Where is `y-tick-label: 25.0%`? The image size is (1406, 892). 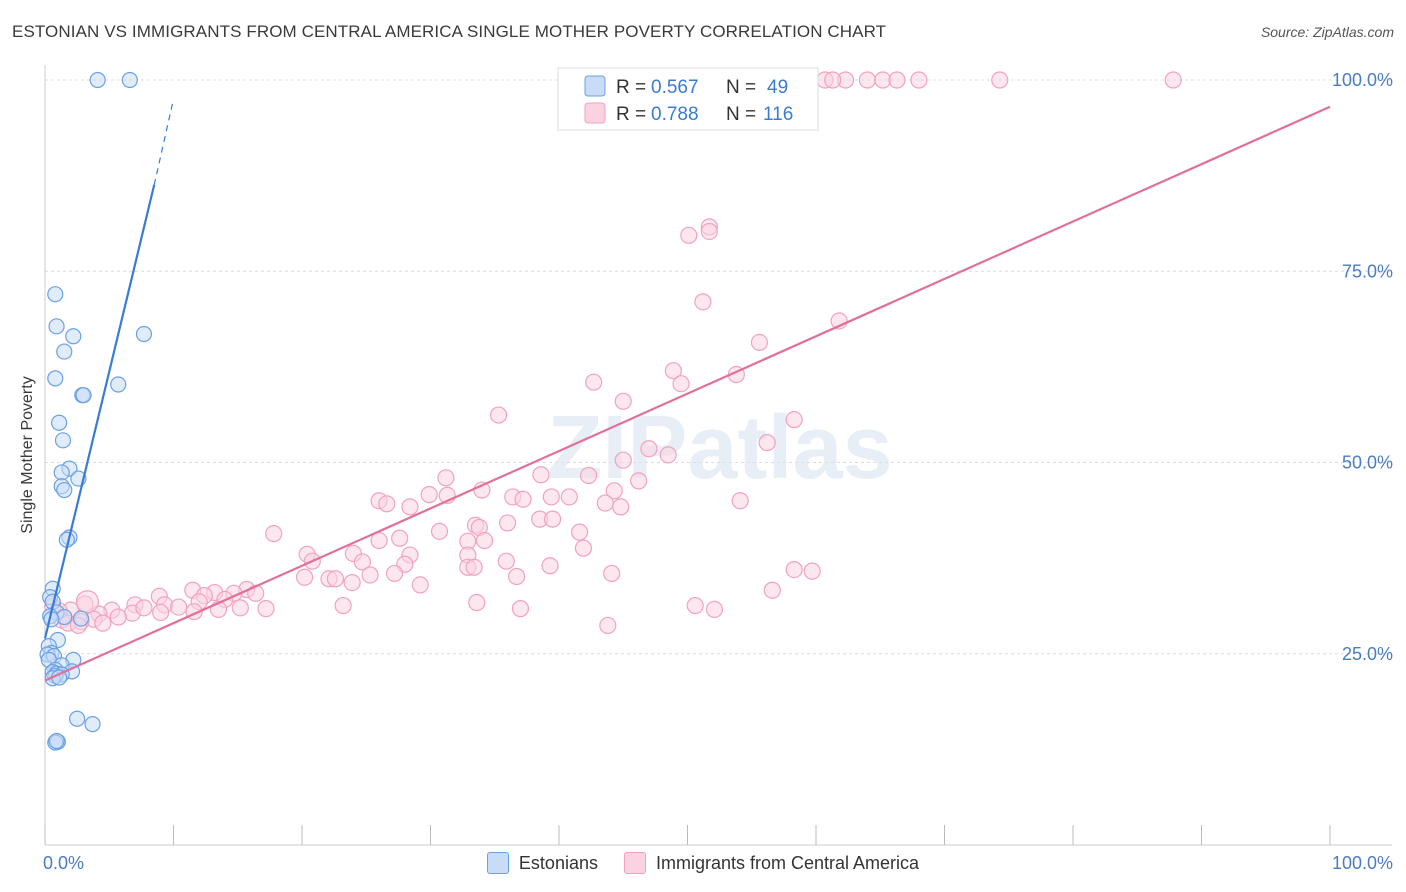
y-tick-label: 25.0% is located at coordinates (1367, 654).